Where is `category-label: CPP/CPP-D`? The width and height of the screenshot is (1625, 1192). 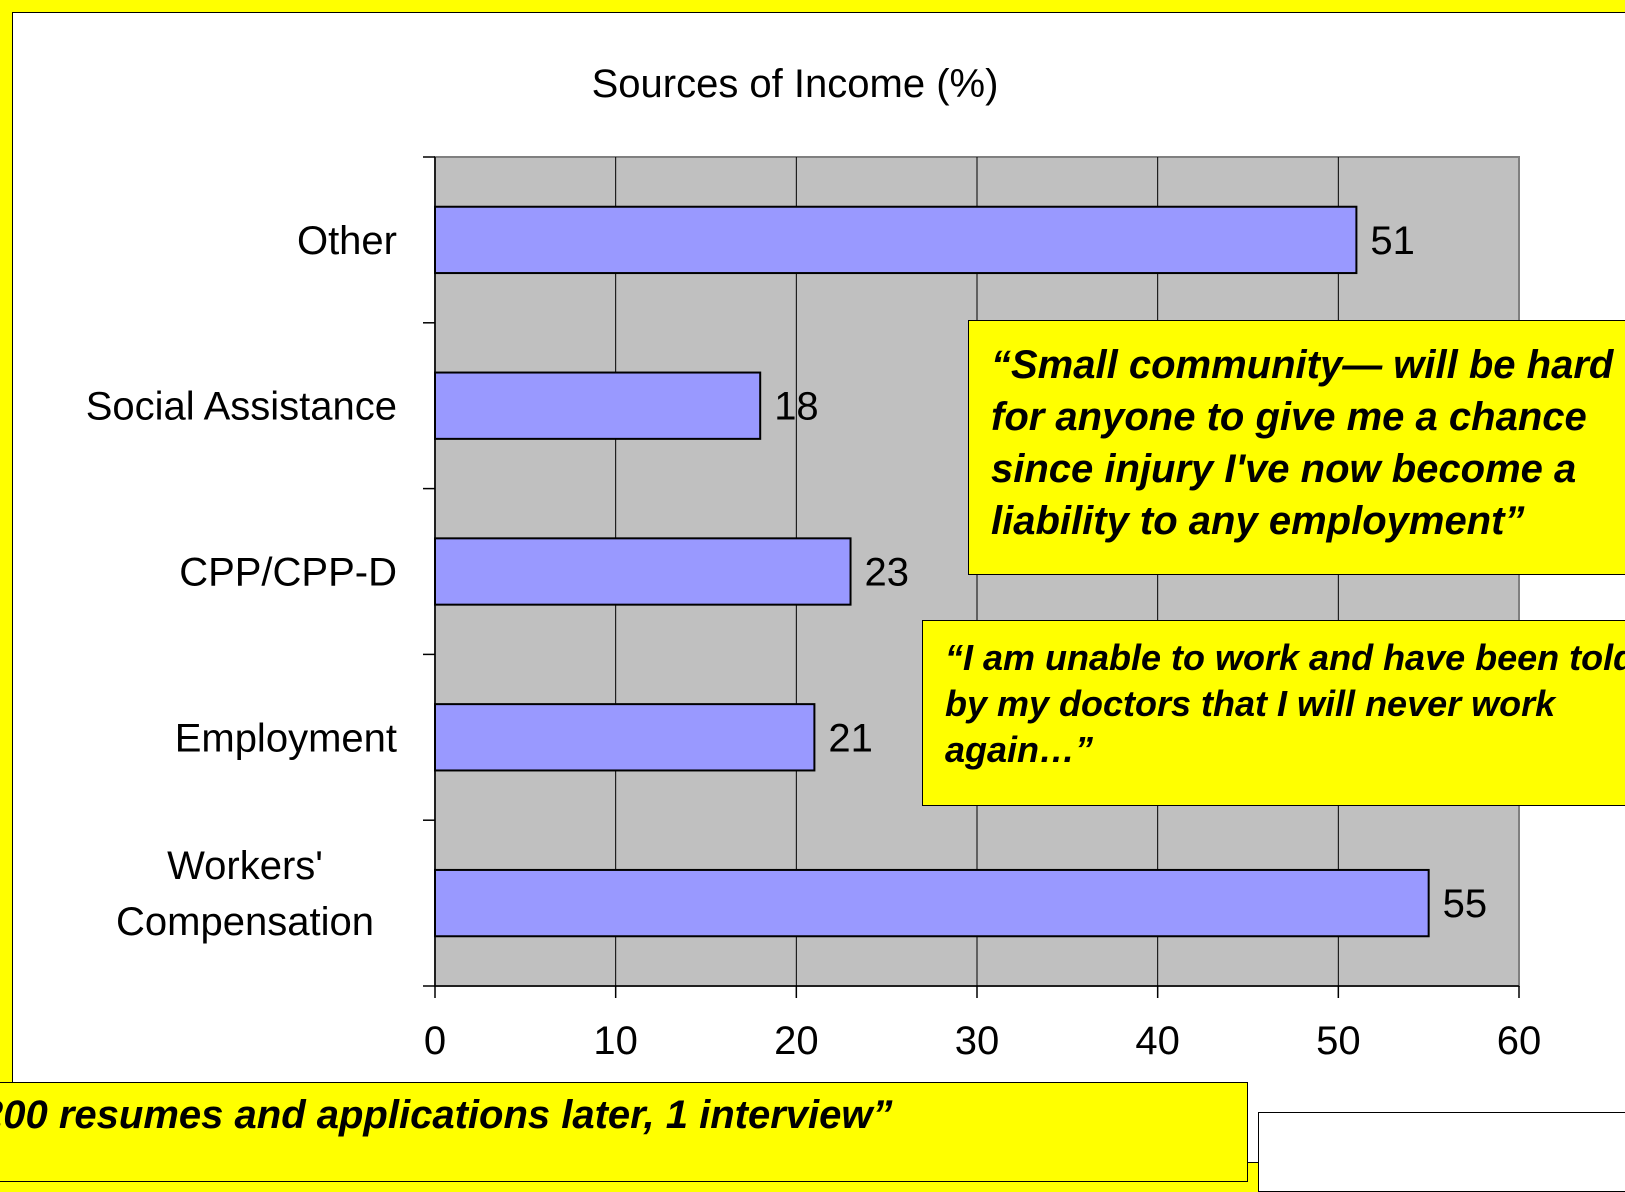 category-label: CPP/CPP-D is located at coordinates (288, 573).